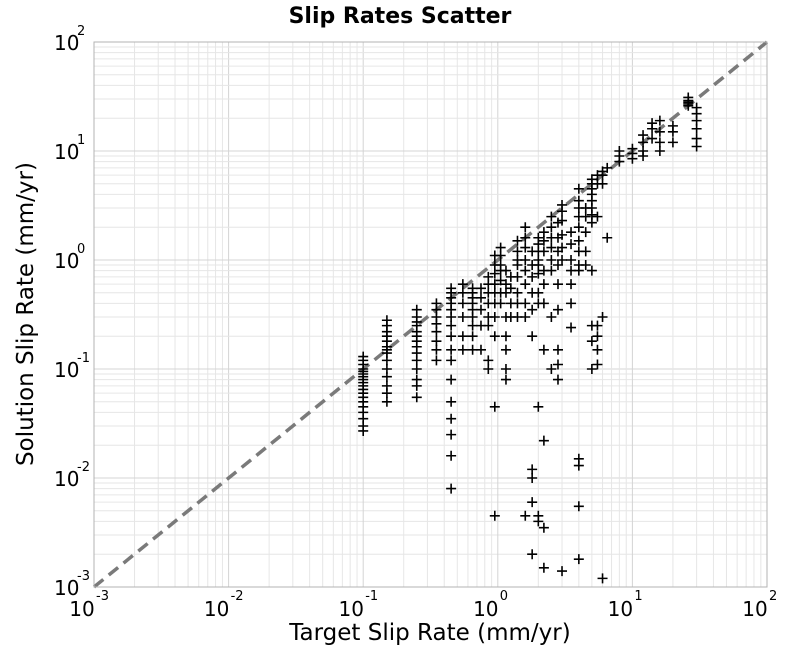 The height and width of the screenshot is (650, 800). Describe the element at coordinates (83, 576) in the screenshot. I see `svg-text: -3` at that location.